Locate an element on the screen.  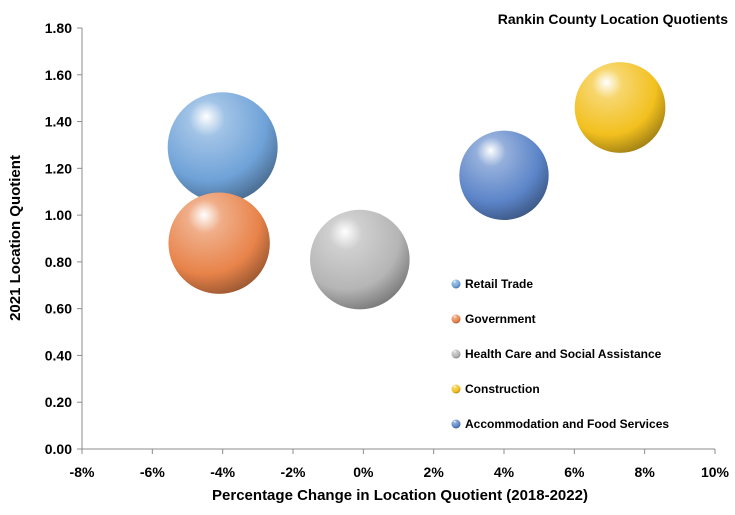
x-tick-label: 8% is located at coordinates (645, 472).